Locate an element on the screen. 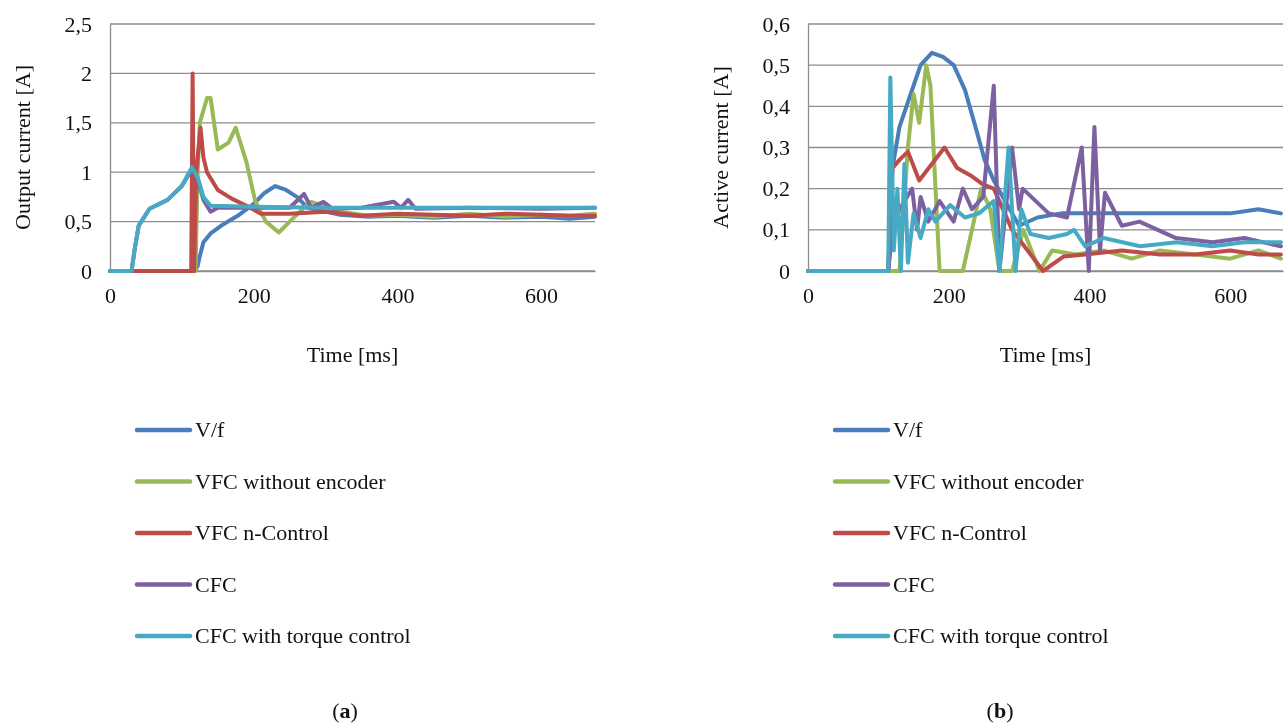 This screenshot has width=1288, height=724. y-tick-label: 1 is located at coordinates (86, 172).